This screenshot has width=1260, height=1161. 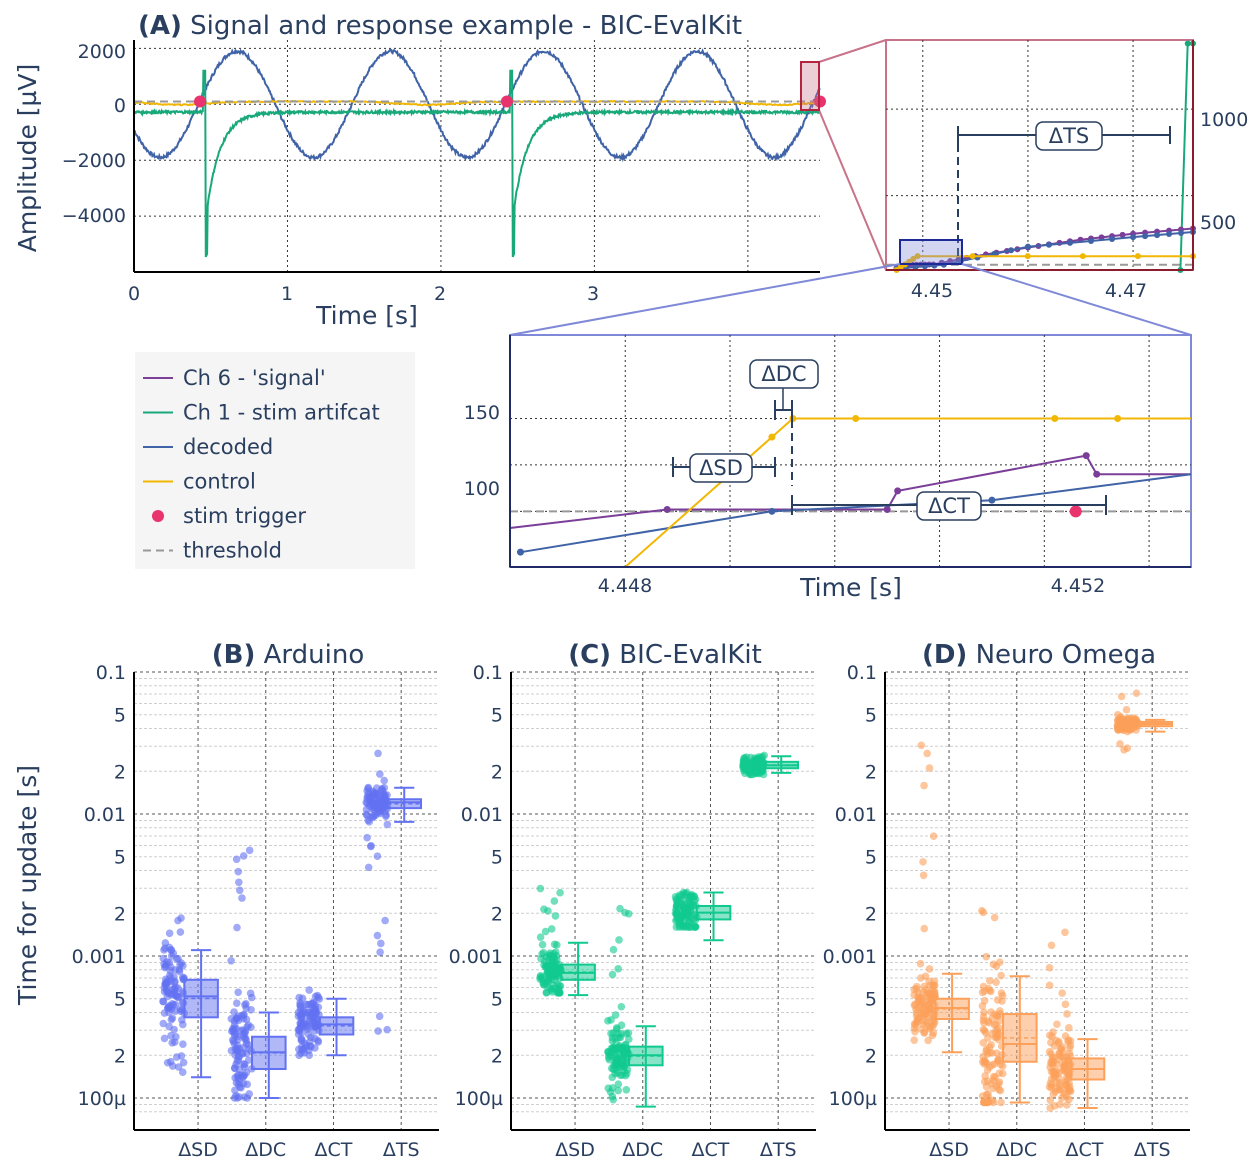 What do you see at coordinates (850, 587) in the screenshot?
I see `zoom2-xlabel: Time [s]` at bounding box center [850, 587].